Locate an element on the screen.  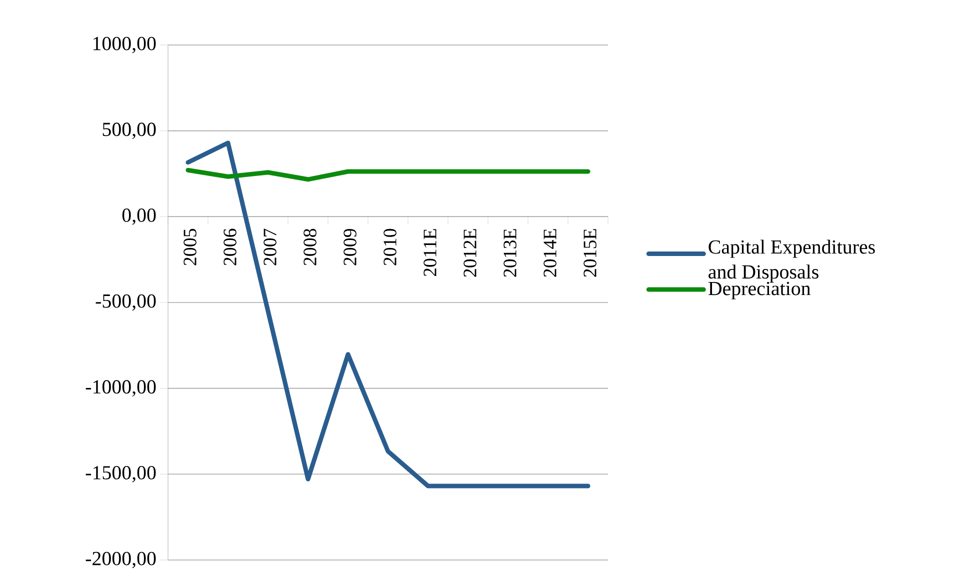
x-tick-label: 2010 is located at coordinates (390, 247).